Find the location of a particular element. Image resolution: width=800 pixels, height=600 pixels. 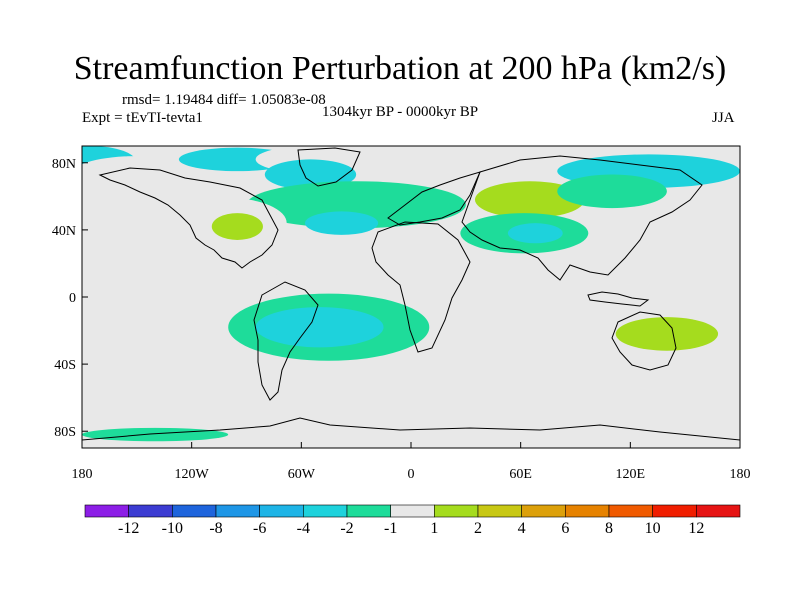

colorbar: -12 -10 -8 -6 -4 -2 -1 1 2 4 6 8 10 12 is located at coordinates (412, 520).